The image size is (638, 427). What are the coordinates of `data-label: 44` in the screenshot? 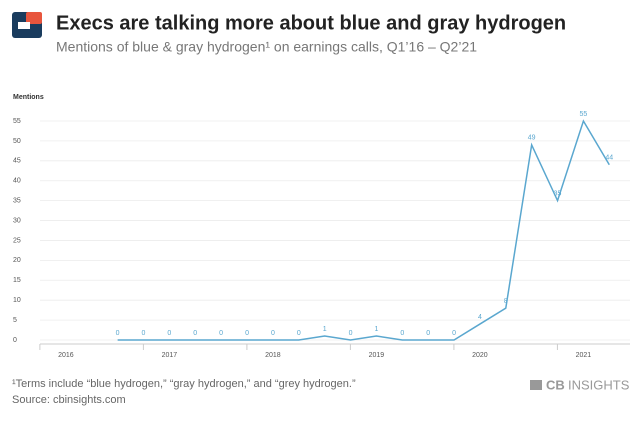 It's located at (609, 158).